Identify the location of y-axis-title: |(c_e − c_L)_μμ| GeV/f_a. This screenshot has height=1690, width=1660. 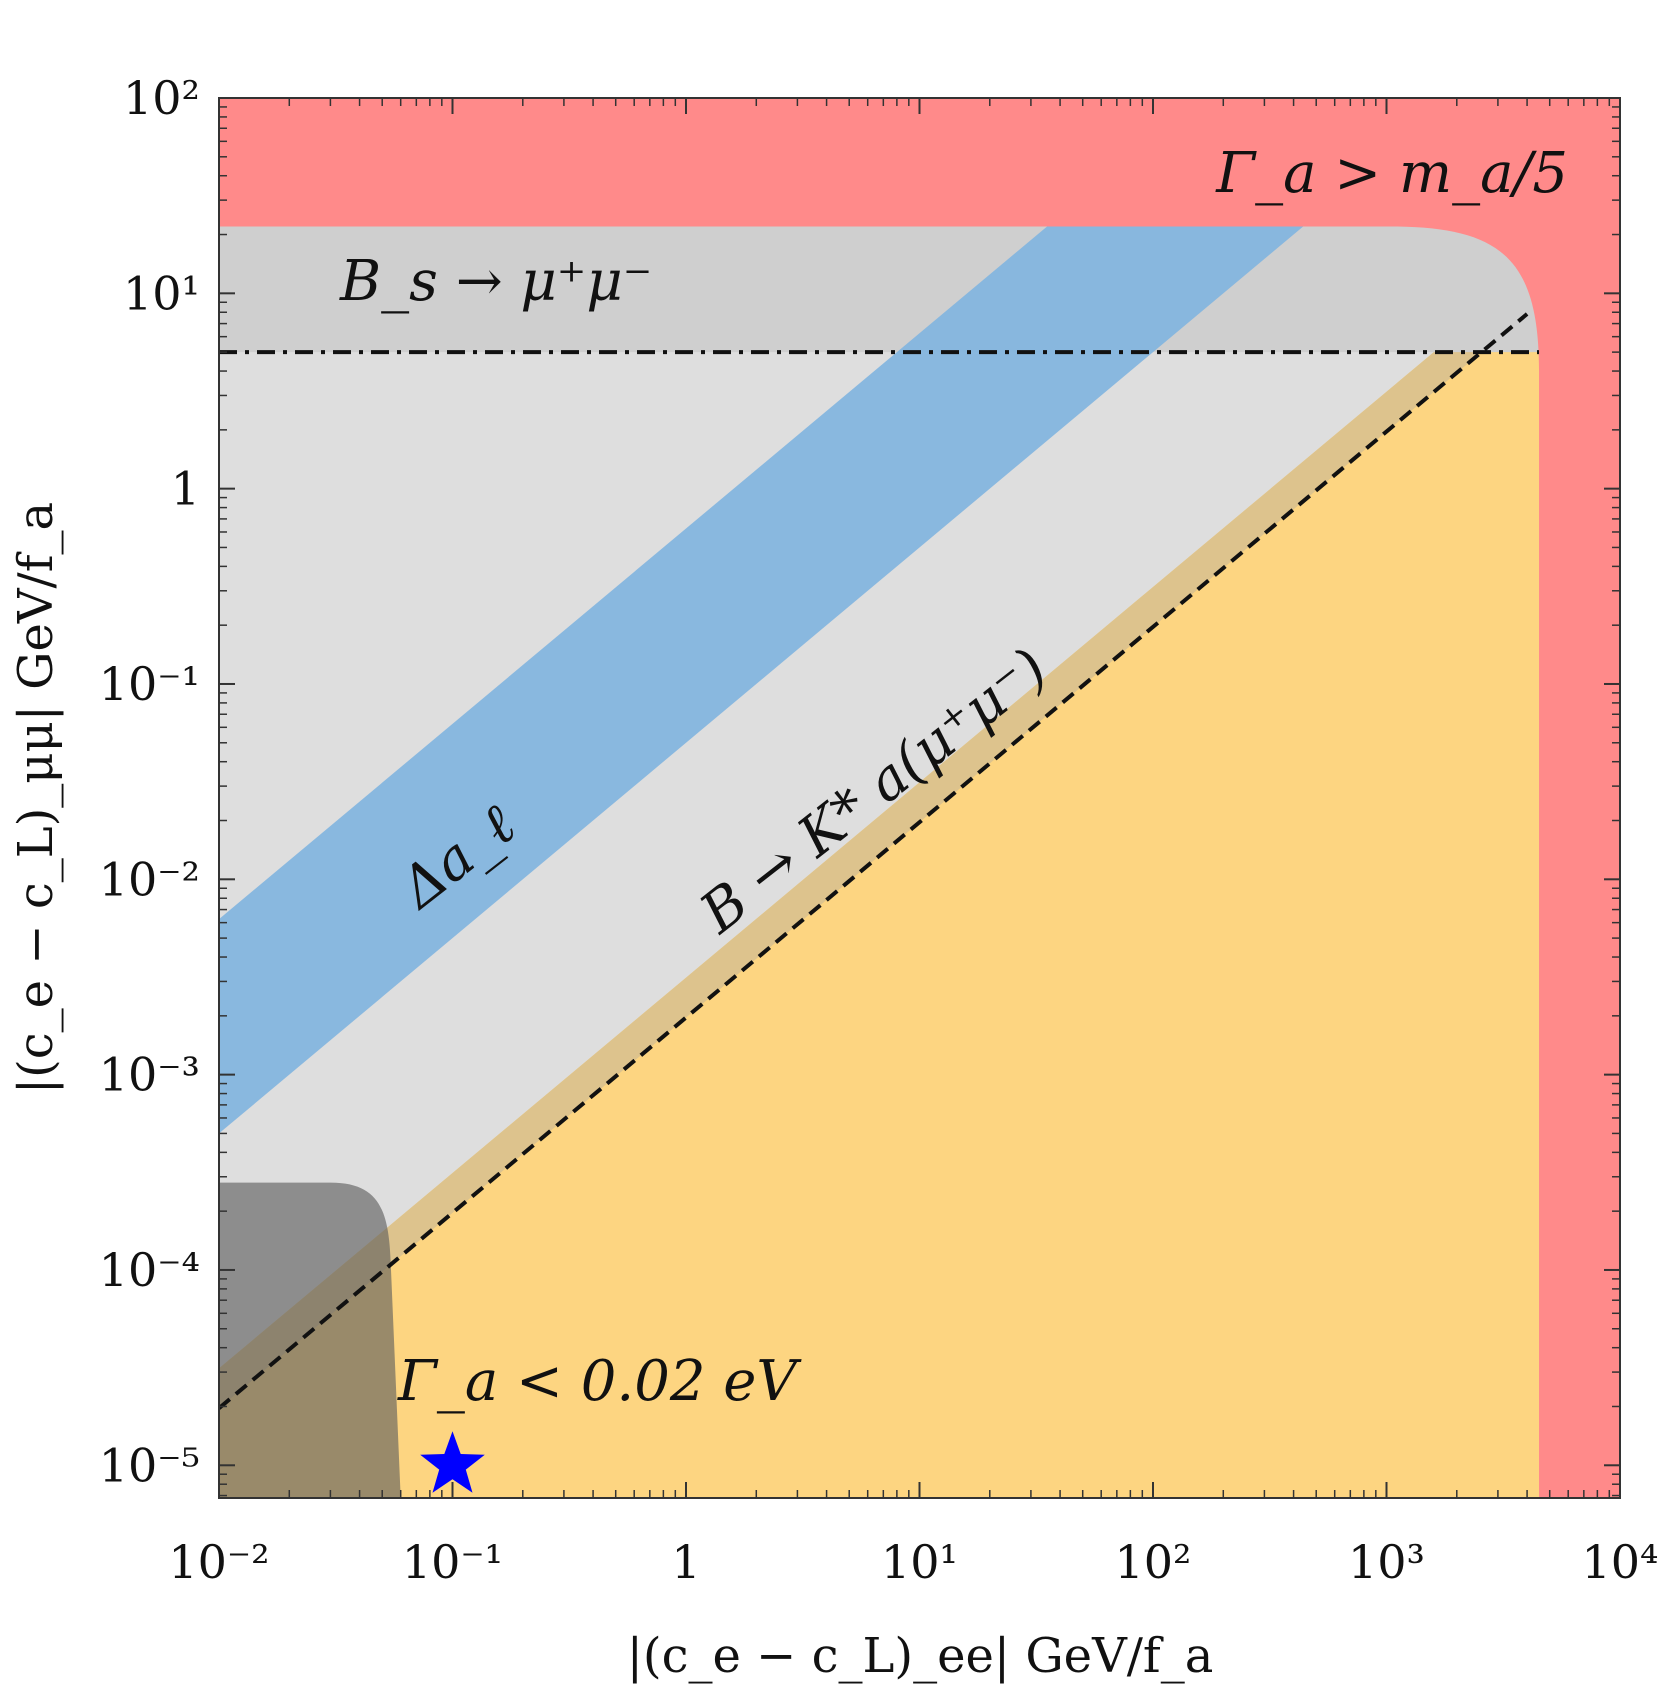
(36, 798).